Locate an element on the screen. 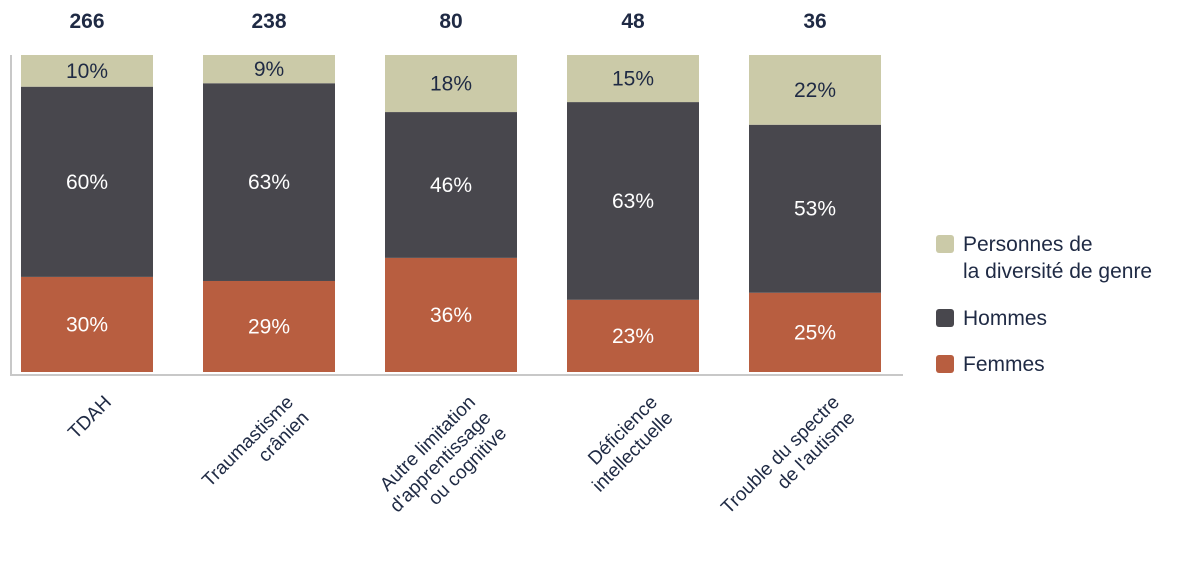 The image size is (1192, 569). data-label-femmes-3: 36% is located at coordinates (451, 315).